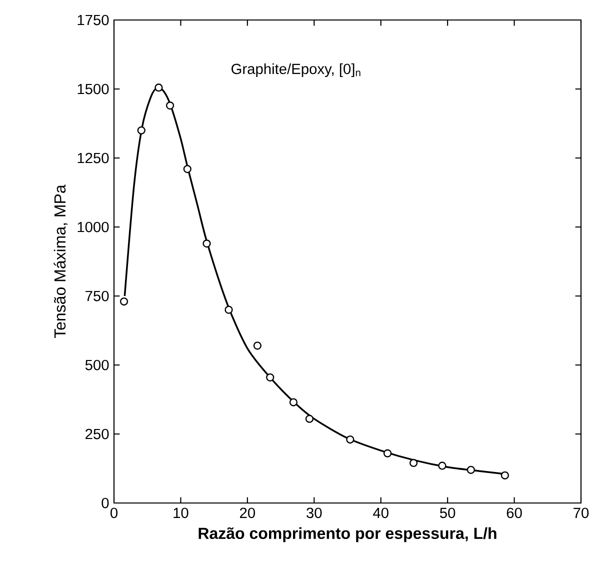 The width and height of the screenshot is (589, 562). I want to click on x-tick-label: 50, so click(448, 513).